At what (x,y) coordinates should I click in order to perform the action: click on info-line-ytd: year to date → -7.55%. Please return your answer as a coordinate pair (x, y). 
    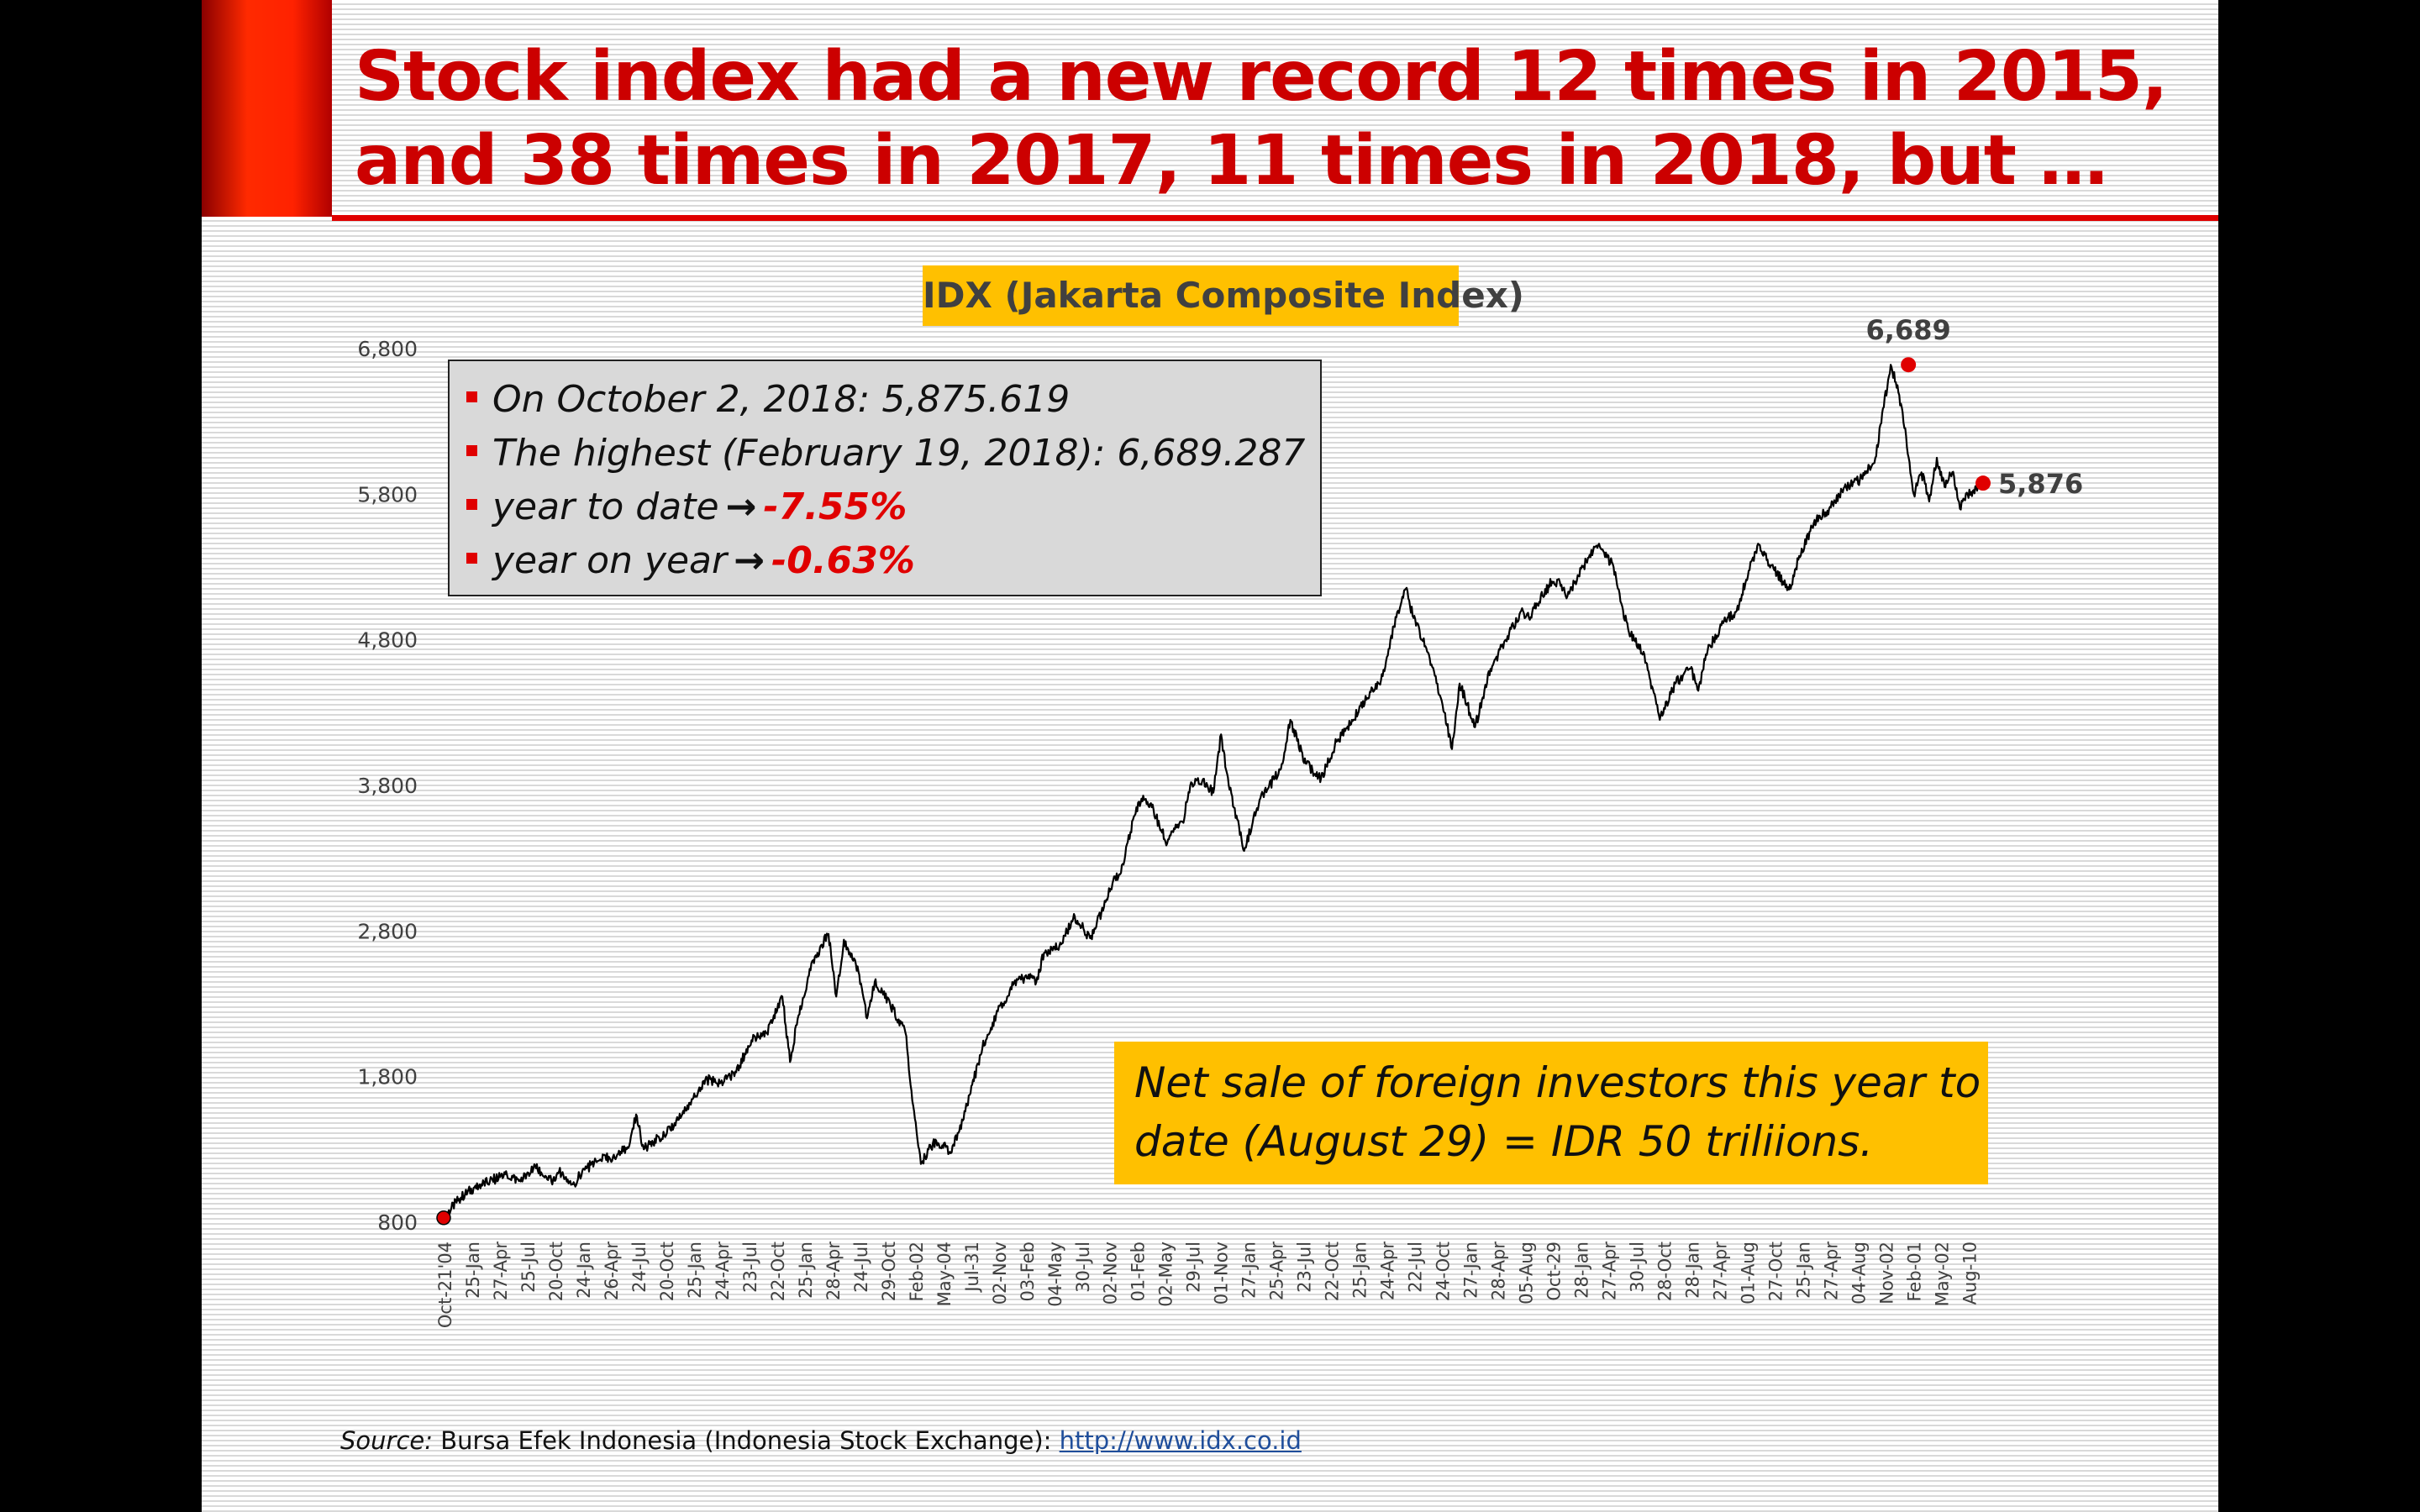
    Looking at the image, I should click on (884, 507).